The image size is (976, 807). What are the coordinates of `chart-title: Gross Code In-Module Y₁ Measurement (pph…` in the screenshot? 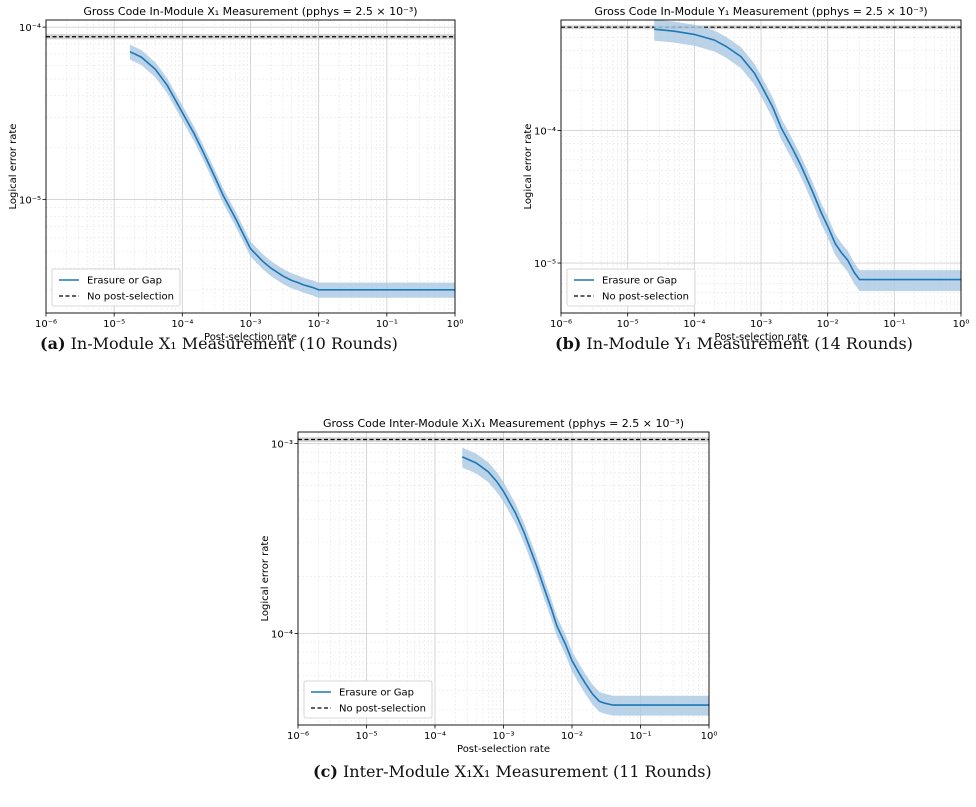 It's located at (760, 11).